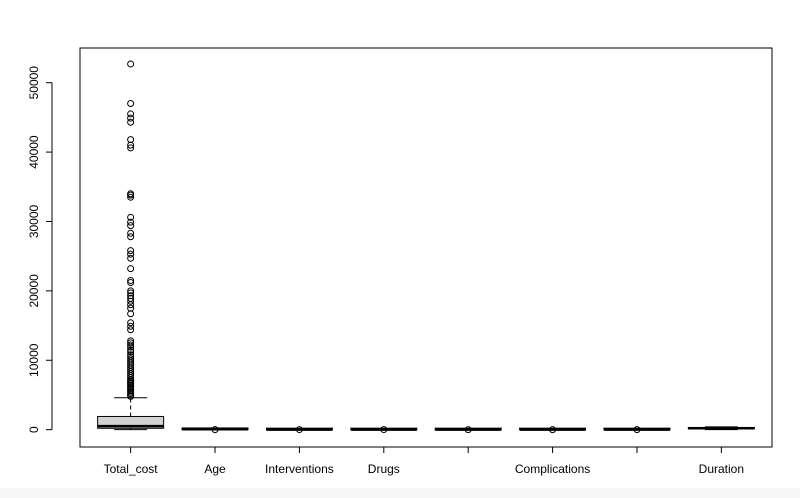 The image size is (800, 498). What do you see at coordinates (384, 469) in the screenshot?
I see `x-tick-label: Drugs` at bounding box center [384, 469].